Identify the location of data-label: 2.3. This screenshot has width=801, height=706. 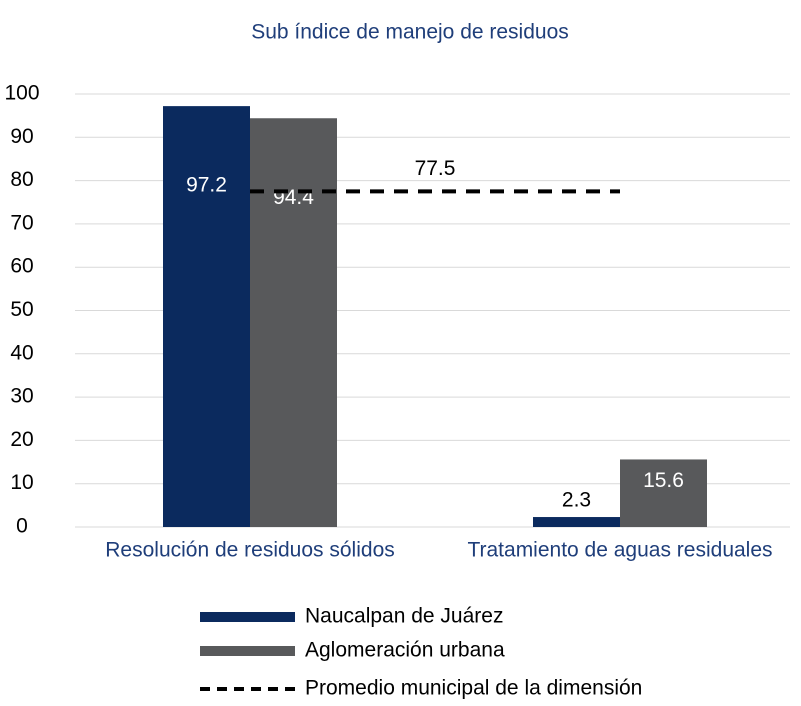
(576, 500).